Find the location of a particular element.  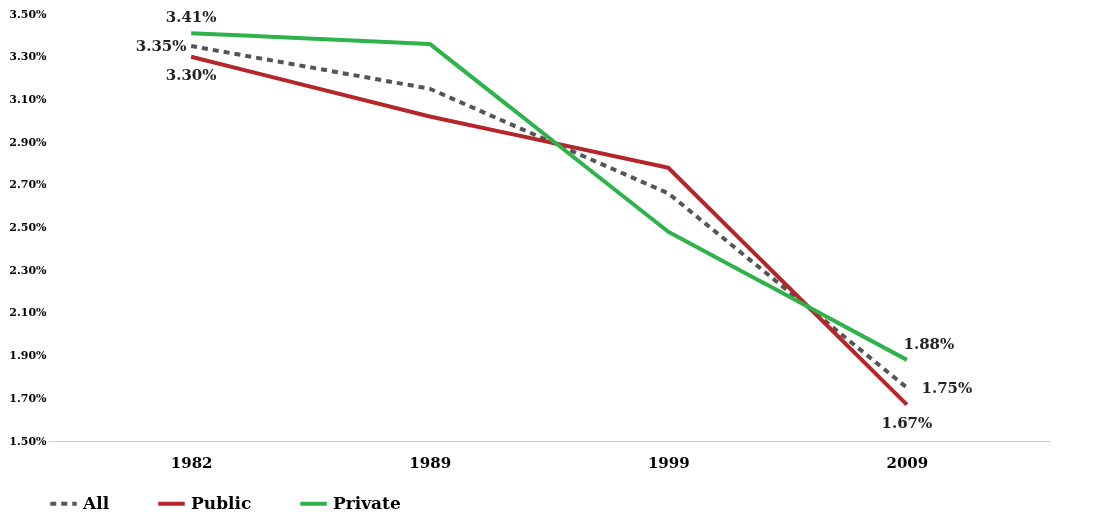

x-tick-label: 1999 is located at coordinates (668, 462).